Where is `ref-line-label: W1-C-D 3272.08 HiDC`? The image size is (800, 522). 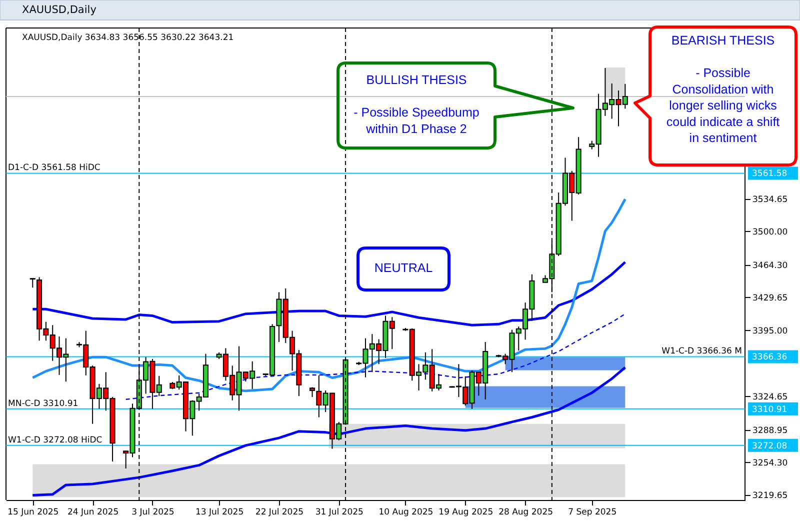 ref-line-label: W1-C-D 3272.08 HiDC is located at coordinates (55, 440).